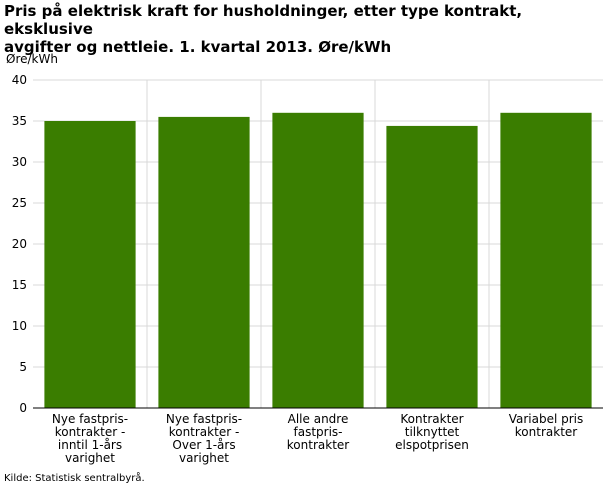 The image size is (610, 488). What do you see at coordinates (19, 285) in the screenshot?
I see `y-tick-label: 15` at bounding box center [19, 285].